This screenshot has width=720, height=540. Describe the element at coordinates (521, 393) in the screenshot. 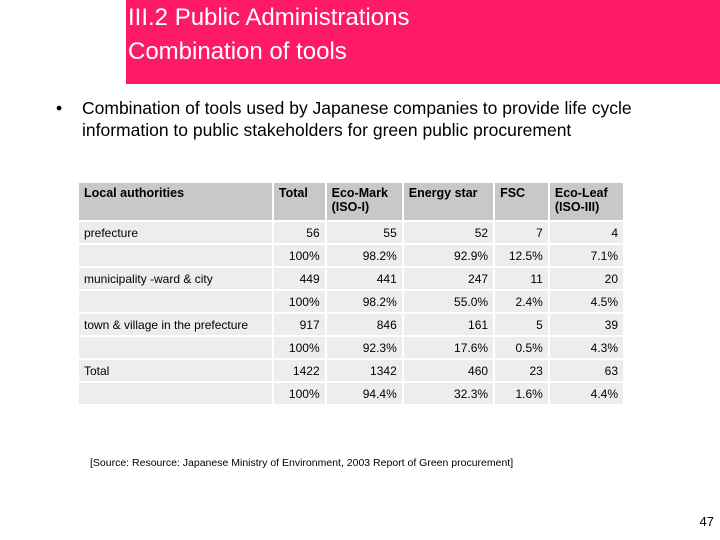

I see `table-cell: 1.6%` at that location.